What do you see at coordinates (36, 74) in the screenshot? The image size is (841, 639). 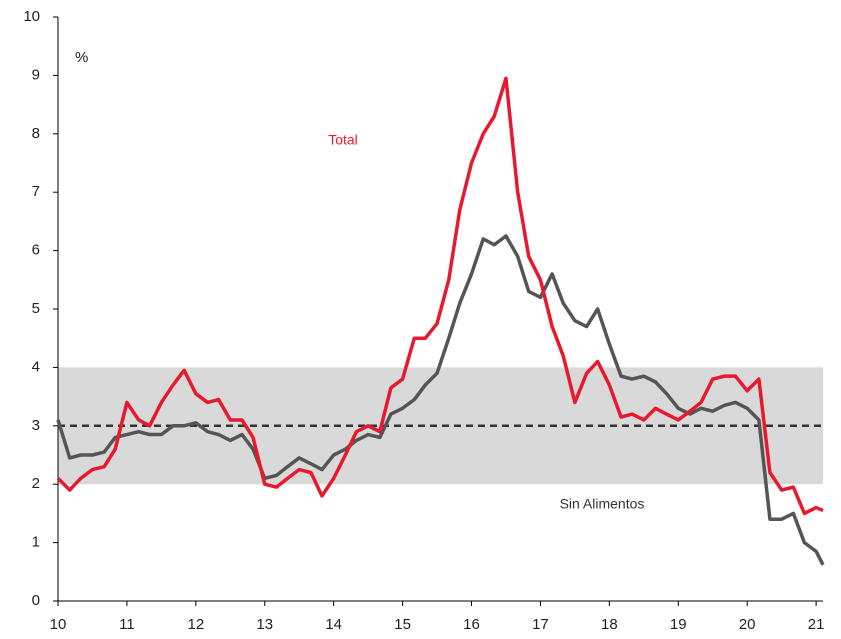 I see `y-tick-label: 9` at bounding box center [36, 74].